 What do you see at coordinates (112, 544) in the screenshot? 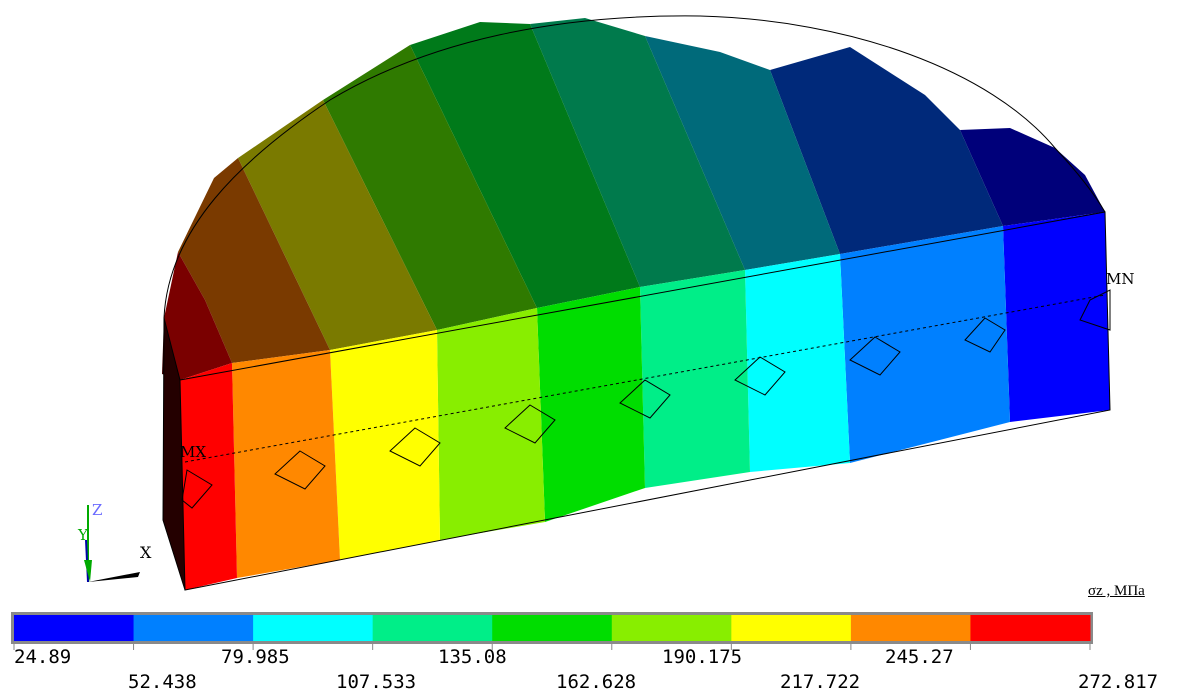
I see `axis-triad-icon` at bounding box center [112, 544].